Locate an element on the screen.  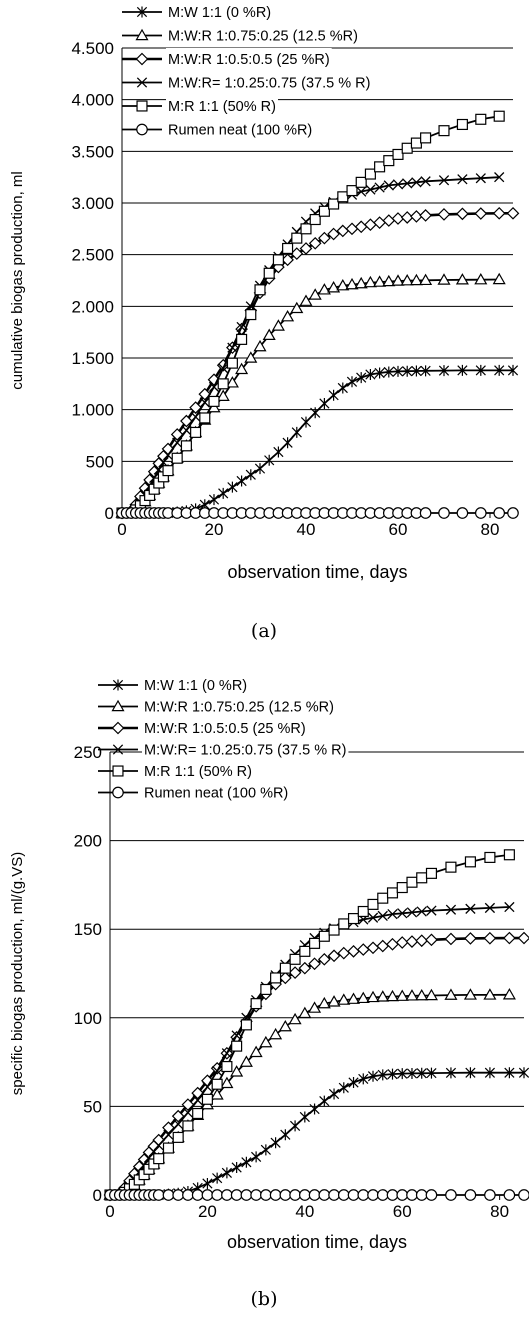
chart-a-legend-entry: M:W:R 1:0.75:0.25 (12.5 %R) is located at coordinates (263, 37).